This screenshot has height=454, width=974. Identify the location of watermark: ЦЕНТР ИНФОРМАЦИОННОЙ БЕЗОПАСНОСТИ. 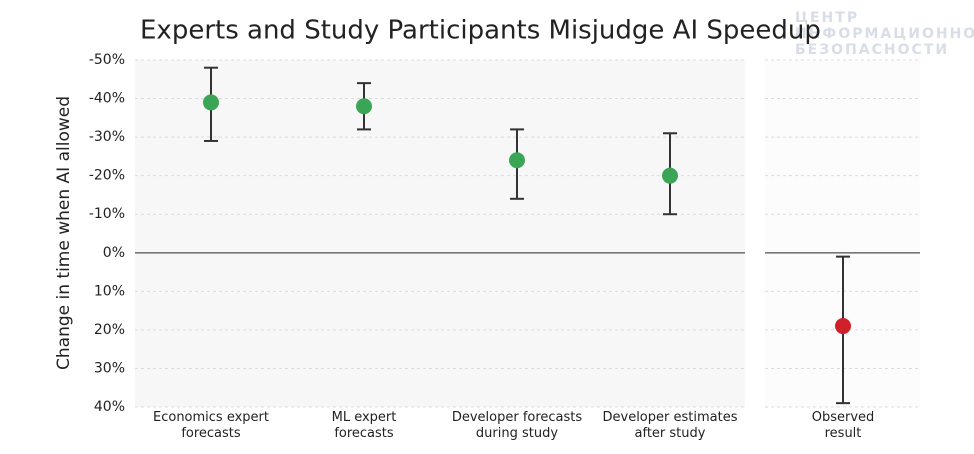
(884, 34).